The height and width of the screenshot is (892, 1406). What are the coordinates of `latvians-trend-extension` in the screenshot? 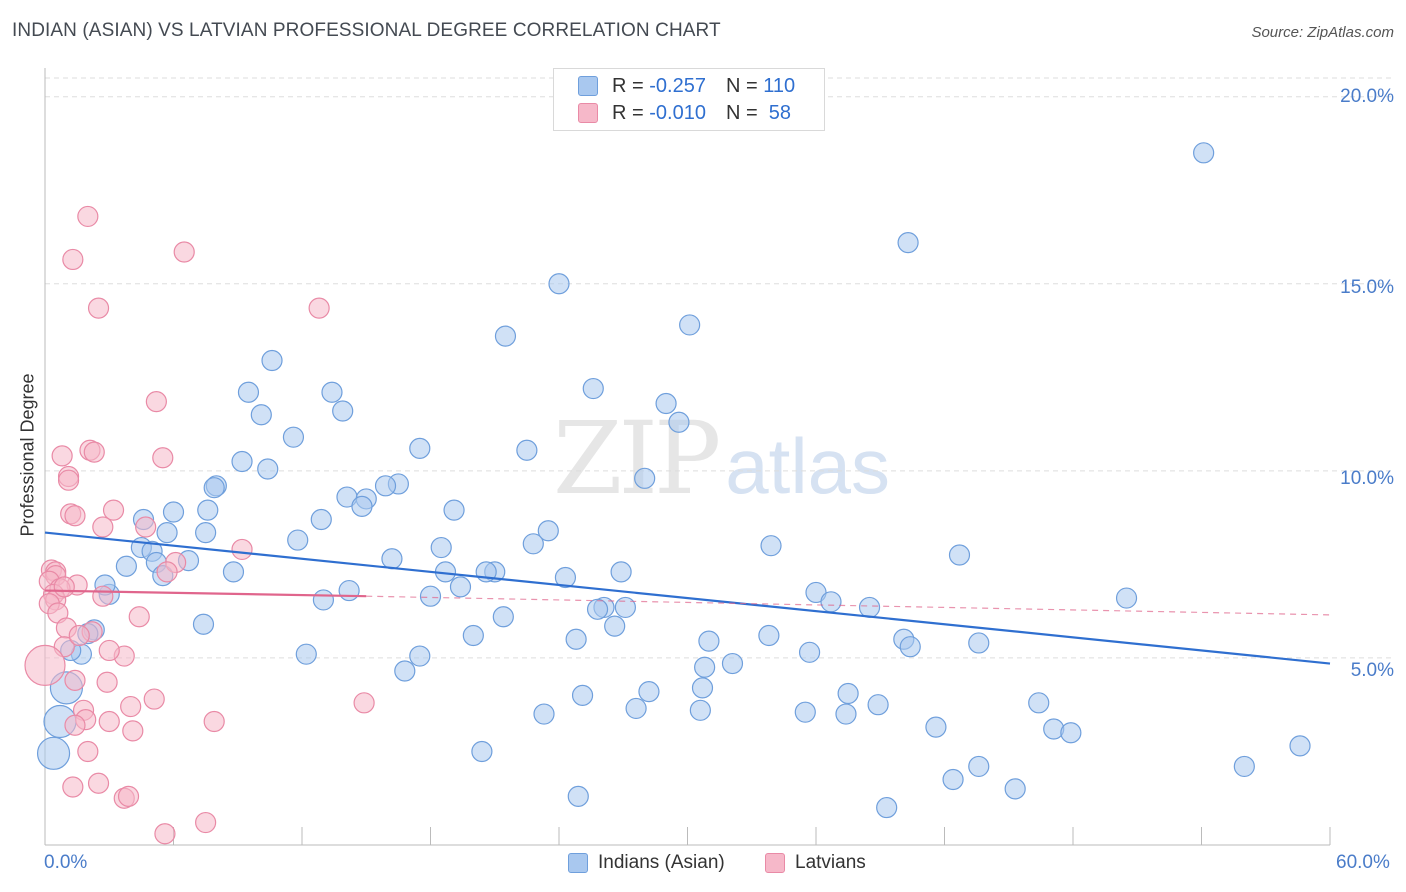 It's located at (848, 605).